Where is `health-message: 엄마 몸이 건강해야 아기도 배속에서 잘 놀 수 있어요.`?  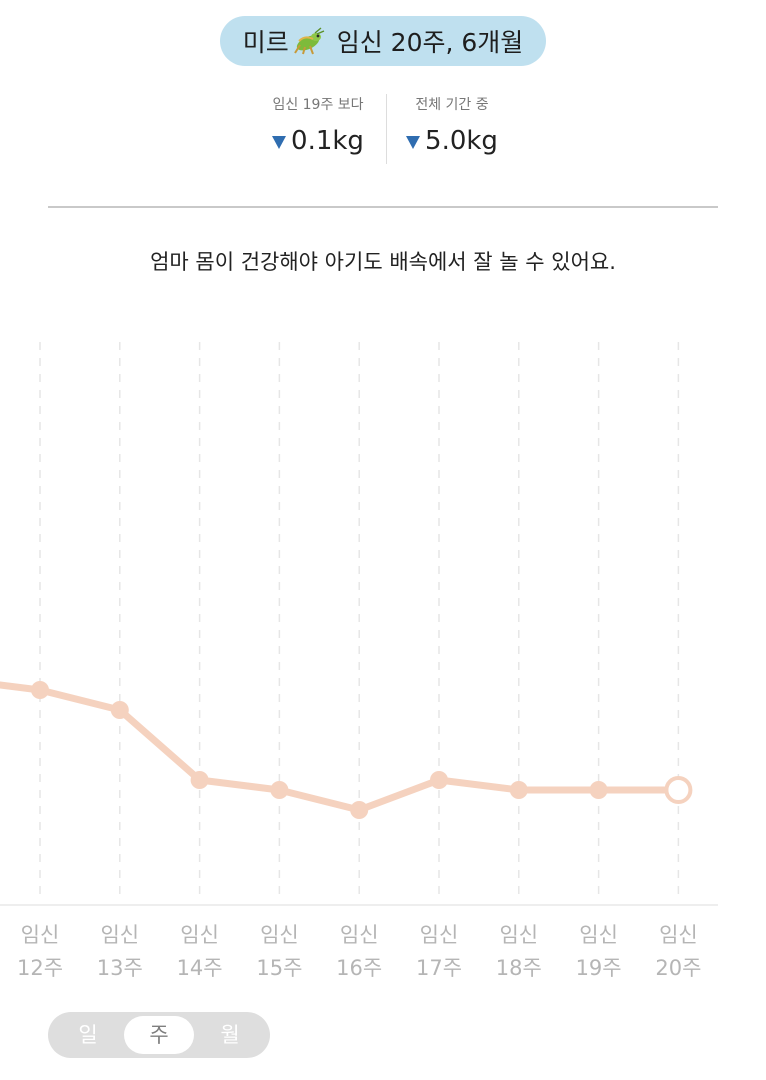 health-message: 엄마 몸이 건강해야 아기도 배속에서 잘 놀 수 있어요. is located at coordinates (383, 262).